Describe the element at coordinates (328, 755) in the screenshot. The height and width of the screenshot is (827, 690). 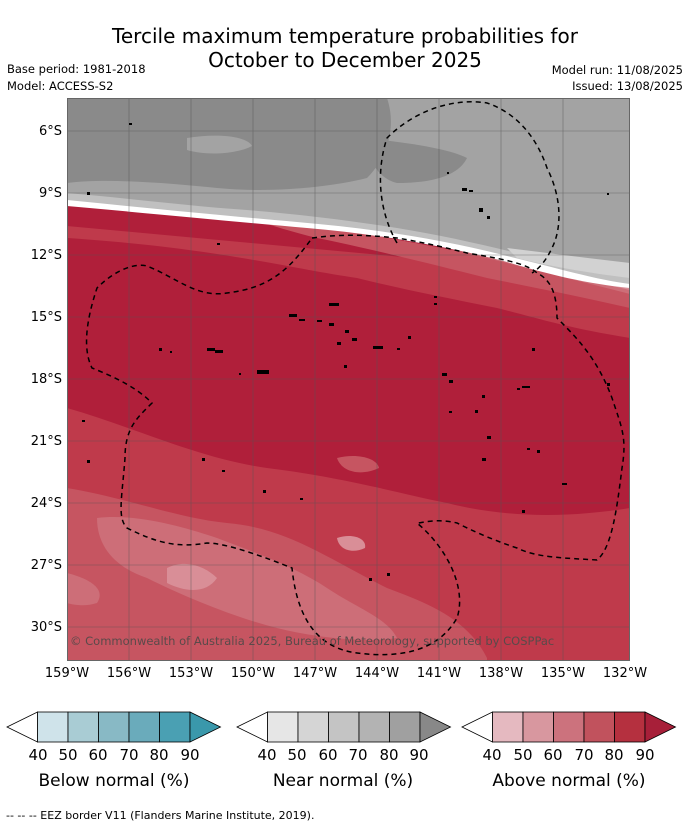
I see `colorbar-near-tick: 60` at that location.